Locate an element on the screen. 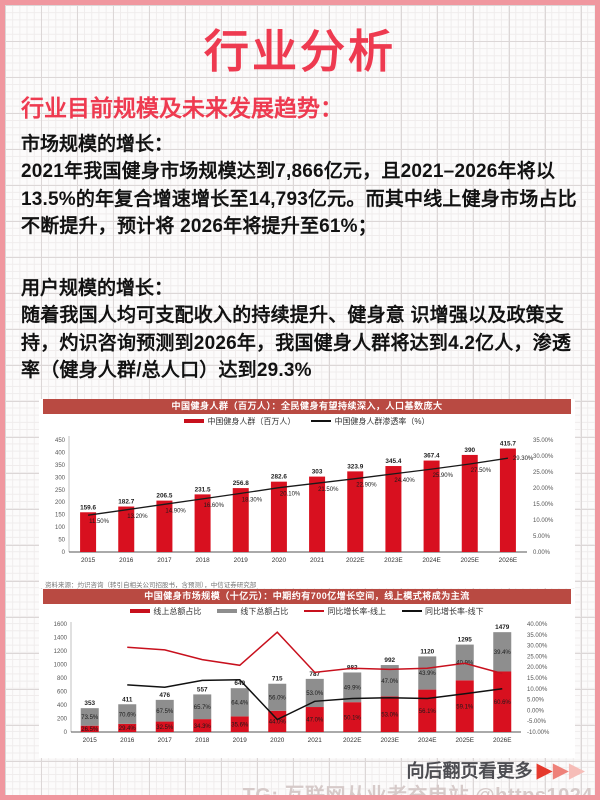 The height and width of the screenshot is (800, 600). line-label: 14.90% is located at coordinates (175, 511).